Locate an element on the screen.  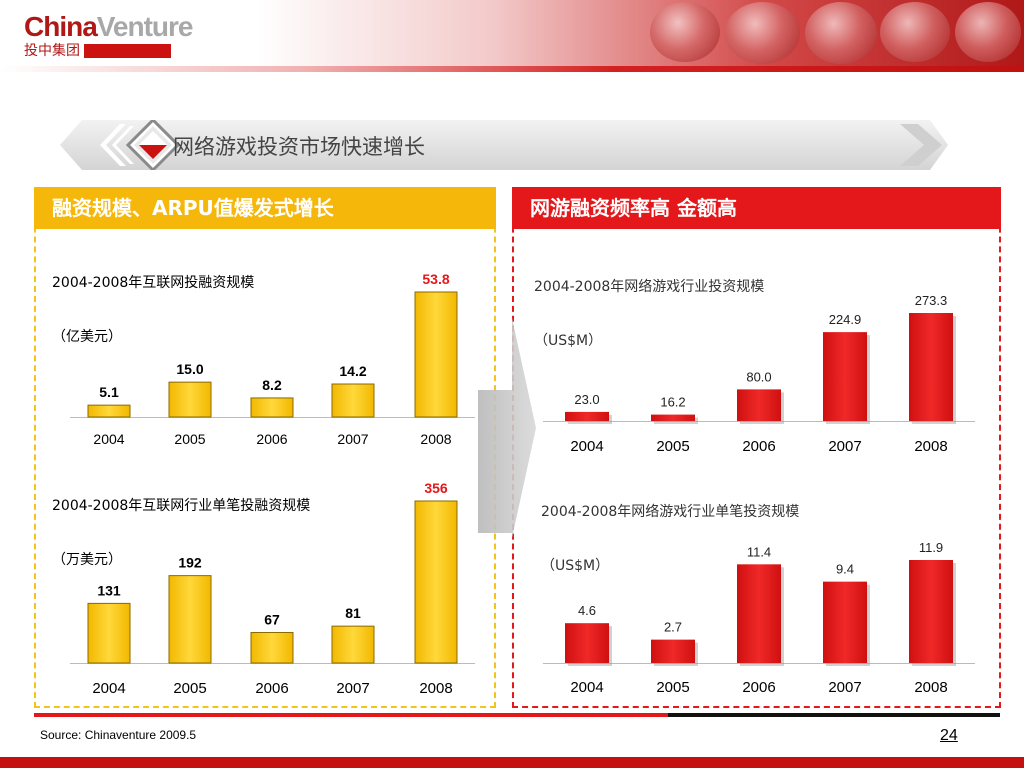
c3-bar-2006 is located at coordinates (759, 405).